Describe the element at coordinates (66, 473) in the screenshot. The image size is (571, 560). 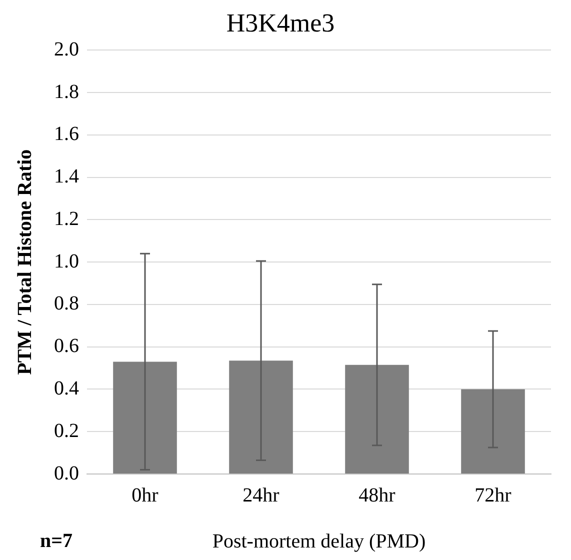
I see `y-tick-label: 0.0` at that location.